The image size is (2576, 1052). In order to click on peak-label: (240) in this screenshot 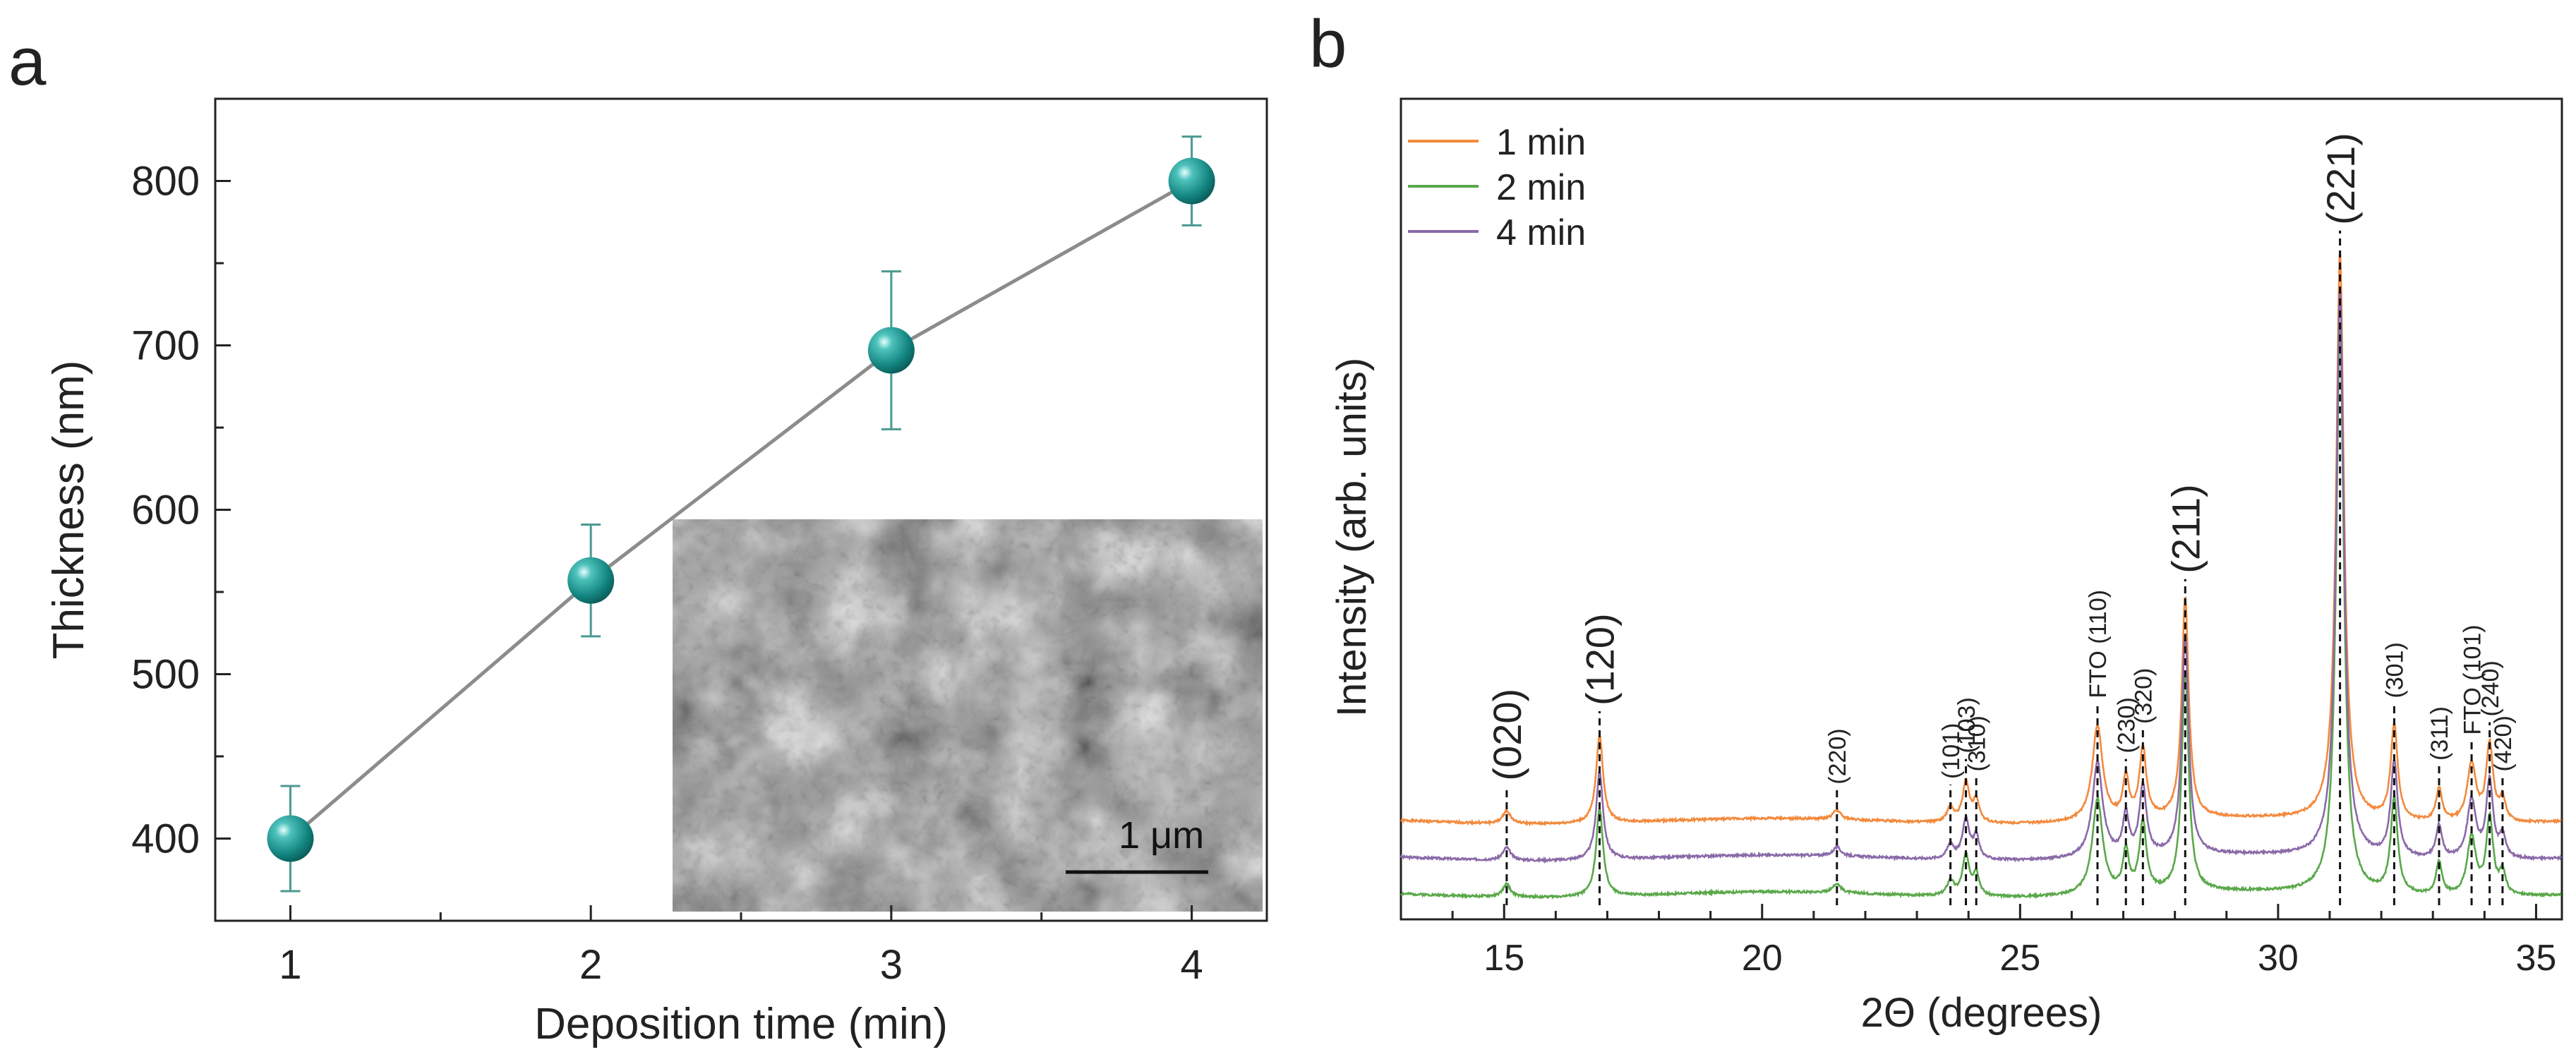, I will do `click(2490, 688)`.